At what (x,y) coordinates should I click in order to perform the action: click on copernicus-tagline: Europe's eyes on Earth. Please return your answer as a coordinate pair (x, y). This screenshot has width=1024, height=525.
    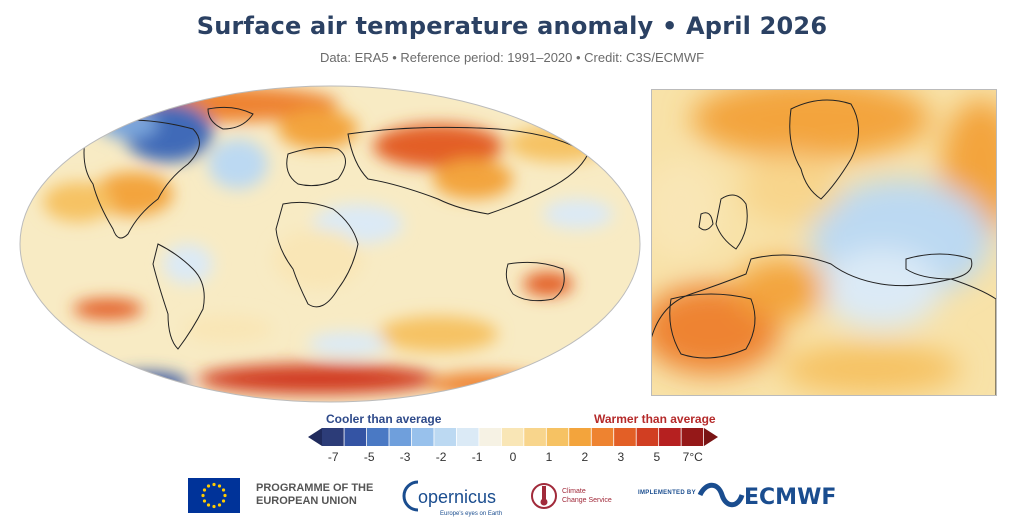
    Looking at the image, I should click on (471, 514).